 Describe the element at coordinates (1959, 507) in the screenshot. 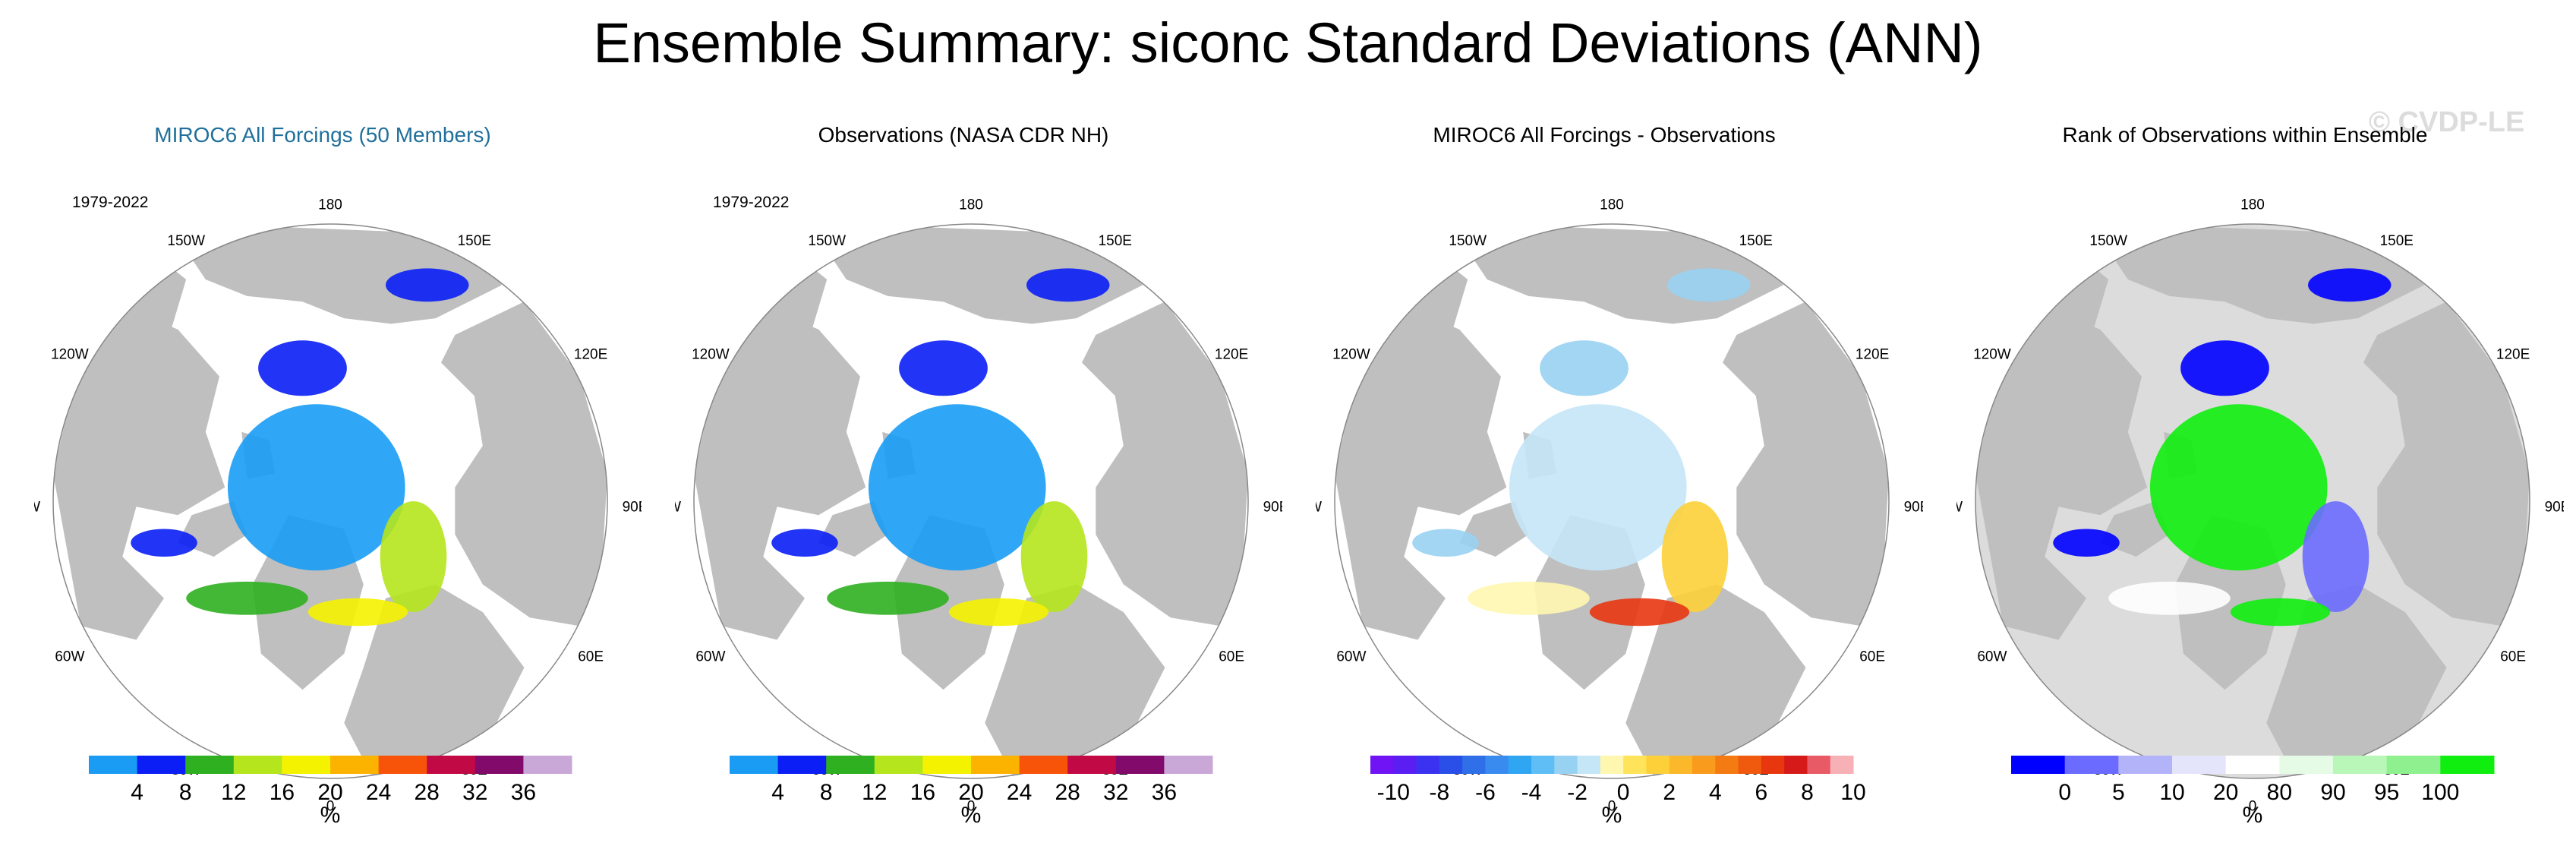

I see `longitude-label: 90W` at that location.